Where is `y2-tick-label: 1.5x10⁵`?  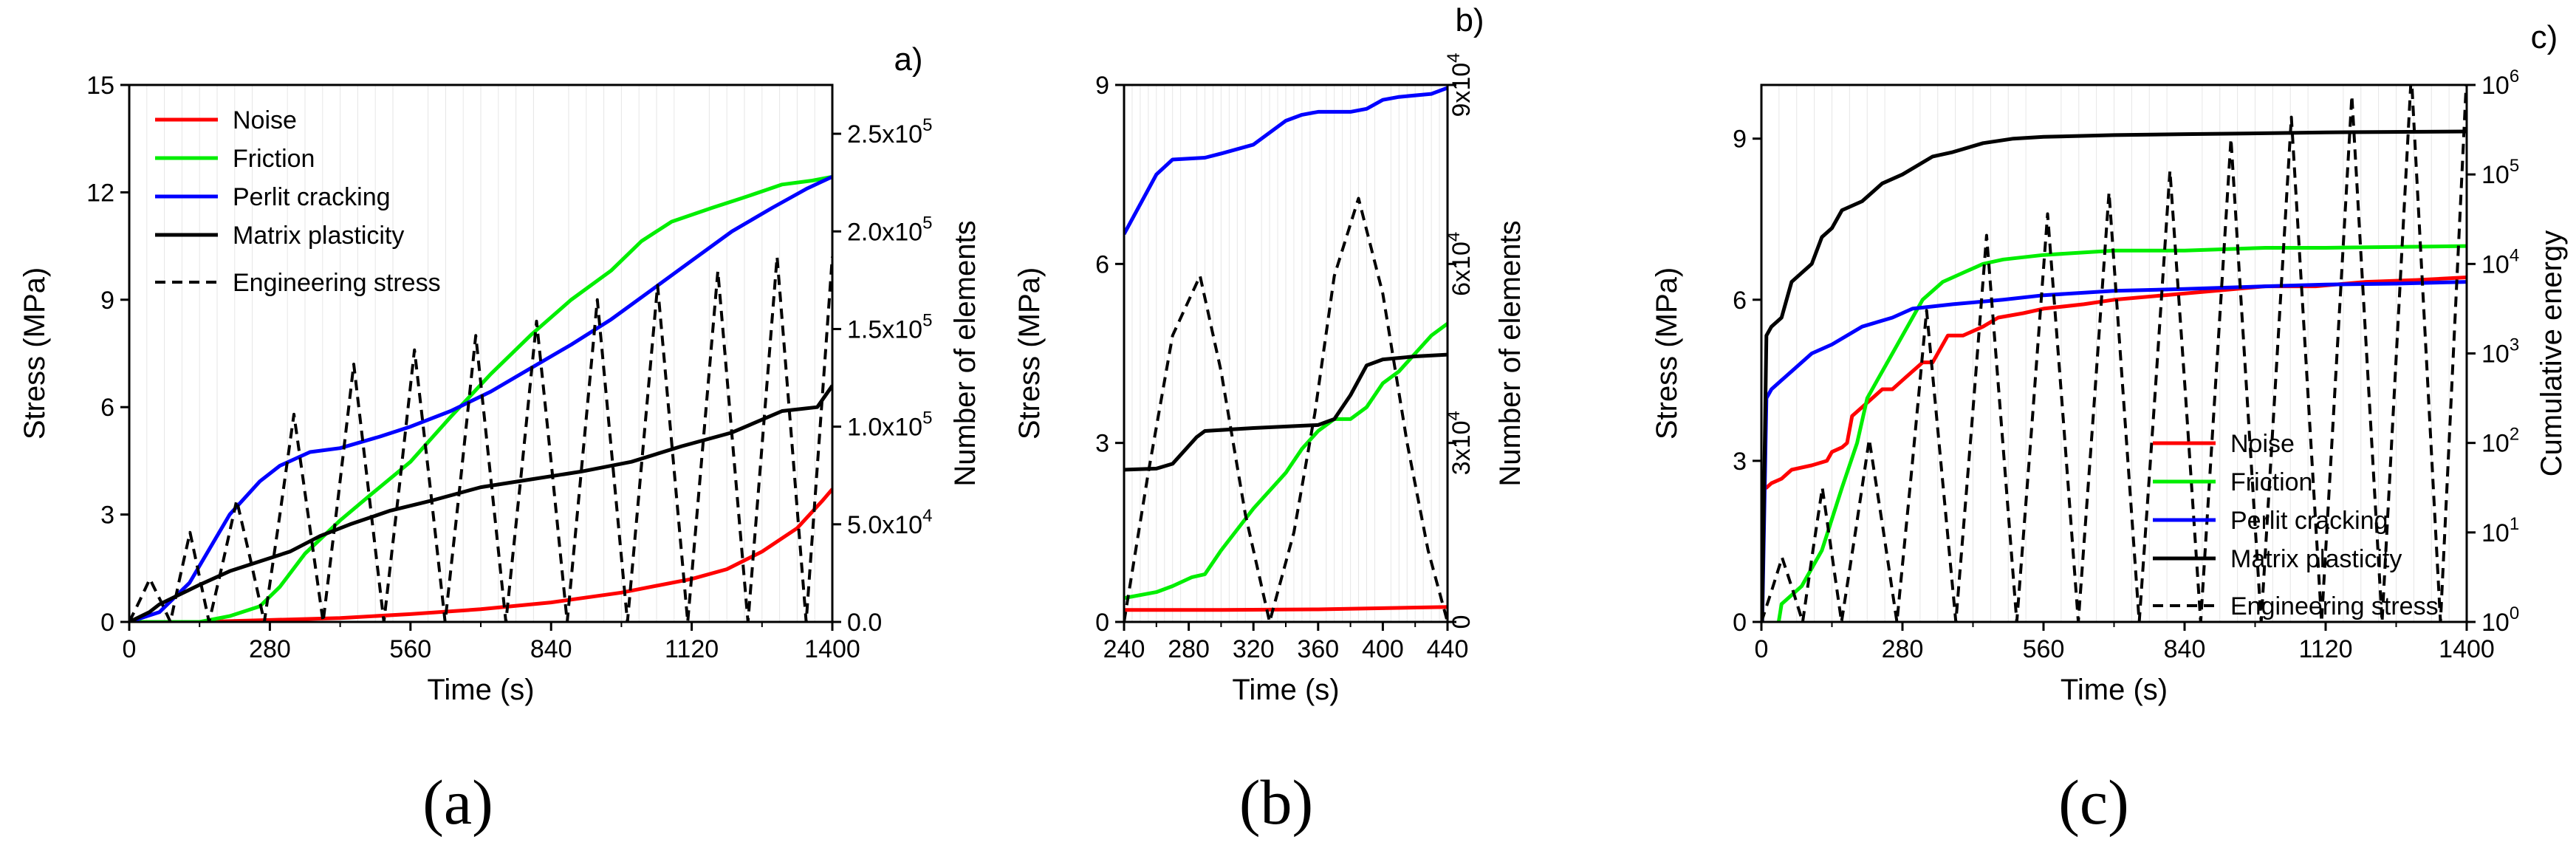
y2-tick-label: 1.5x10⁵ is located at coordinates (889, 326).